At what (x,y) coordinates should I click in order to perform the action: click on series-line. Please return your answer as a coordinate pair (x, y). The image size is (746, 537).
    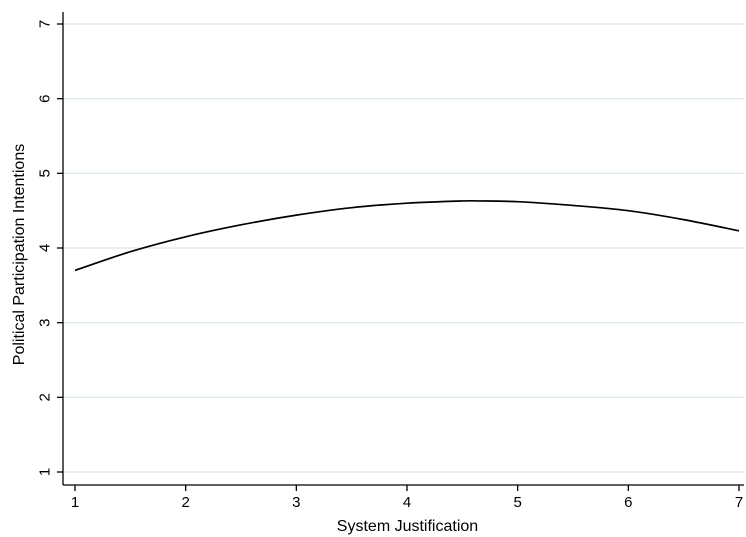
    Looking at the image, I should click on (407, 235).